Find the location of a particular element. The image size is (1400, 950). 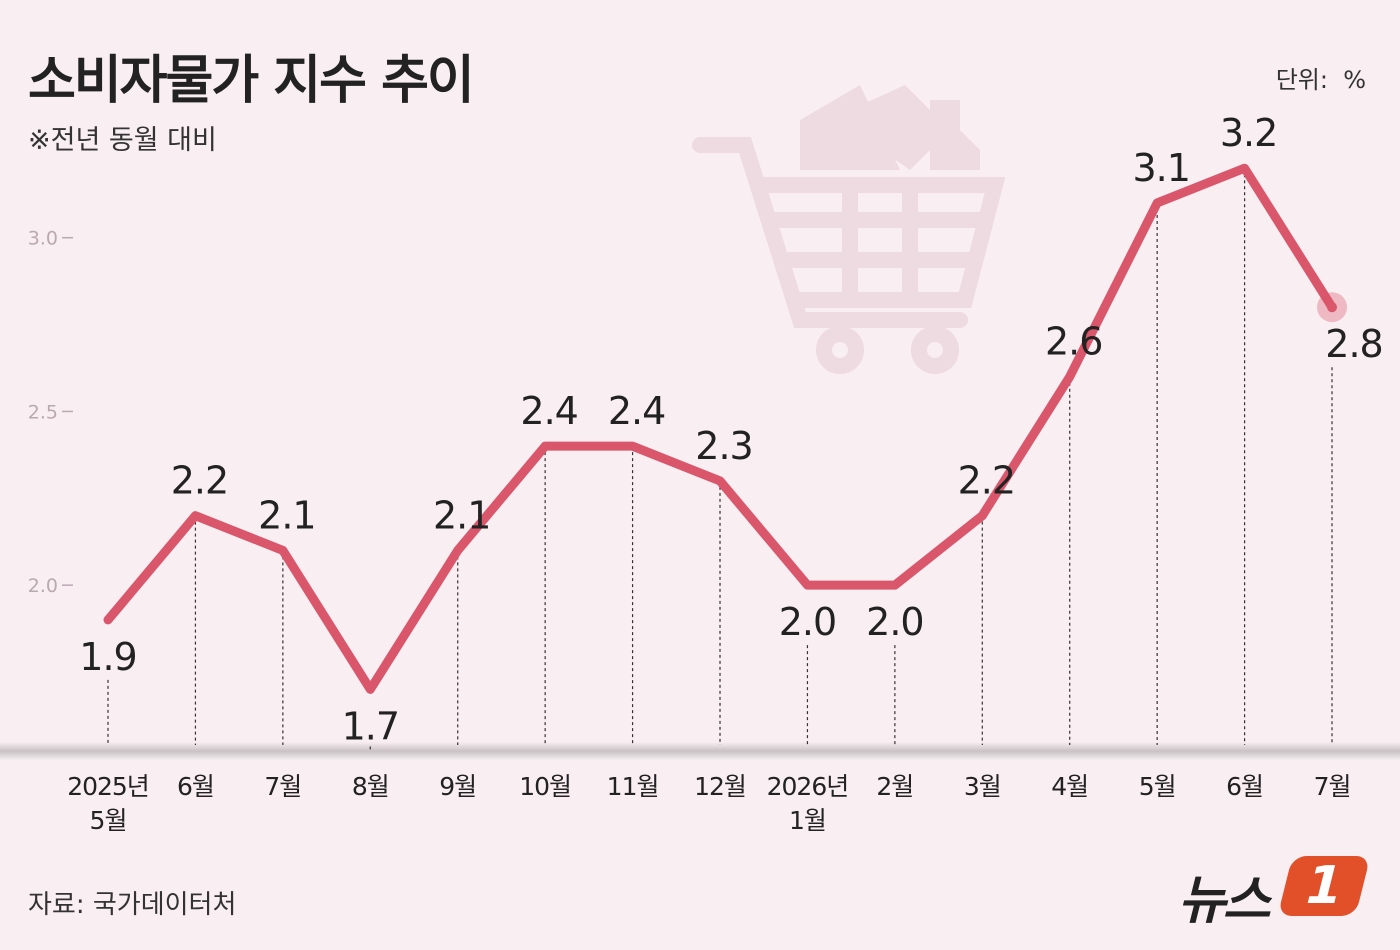

logo-text: 뉴스 is located at coordinates (1224, 901).